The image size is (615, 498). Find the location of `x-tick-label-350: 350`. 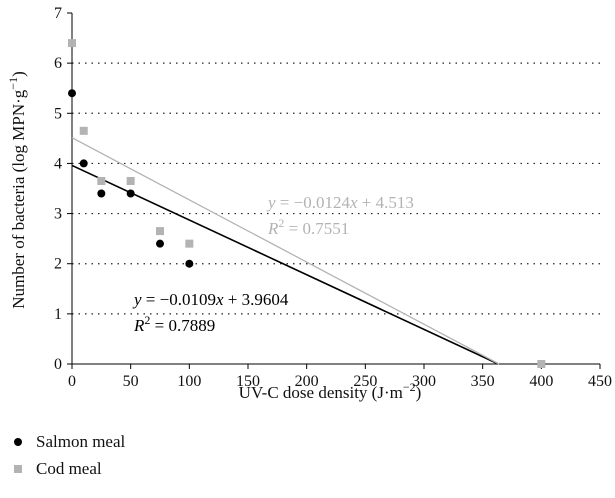

x-tick-label-350: 350 is located at coordinates (483, 381).